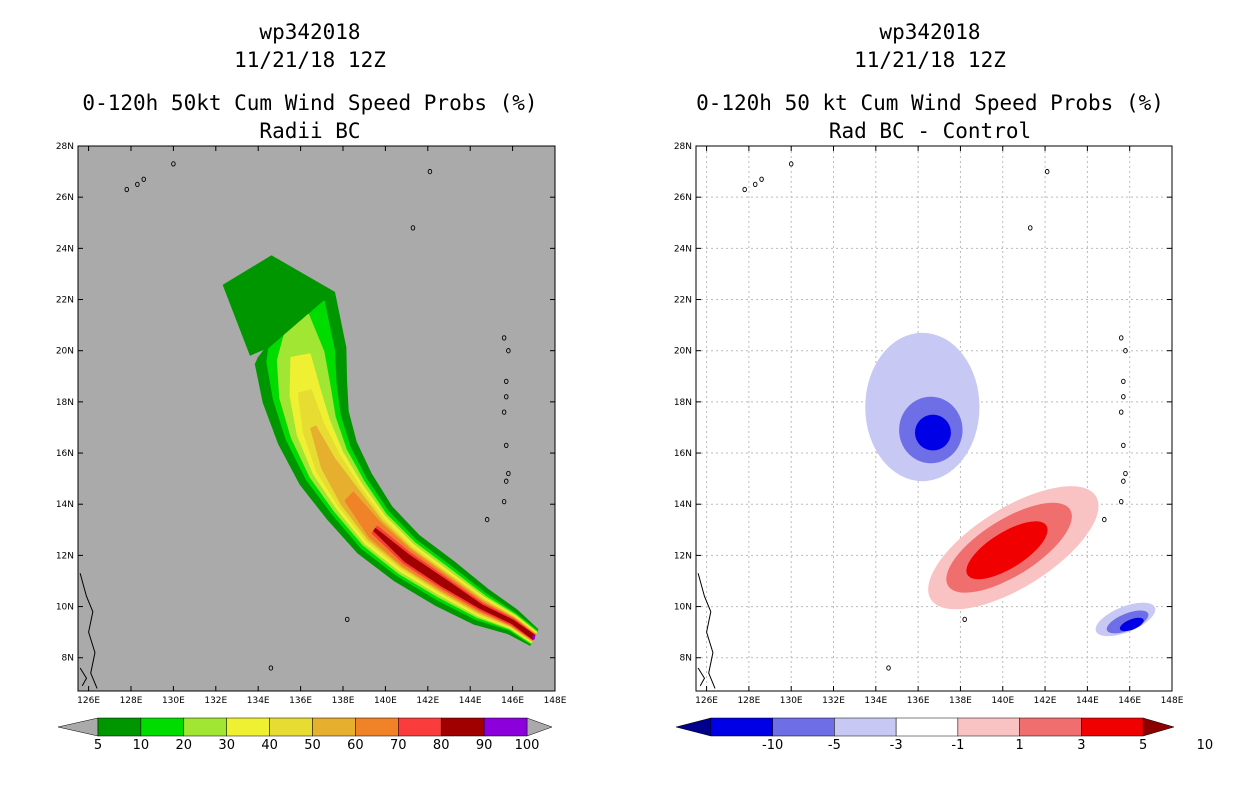 The width and height of the screenshot is (1236, 800). I want to click on left-legend-label-10: 100, so click(527, 745).